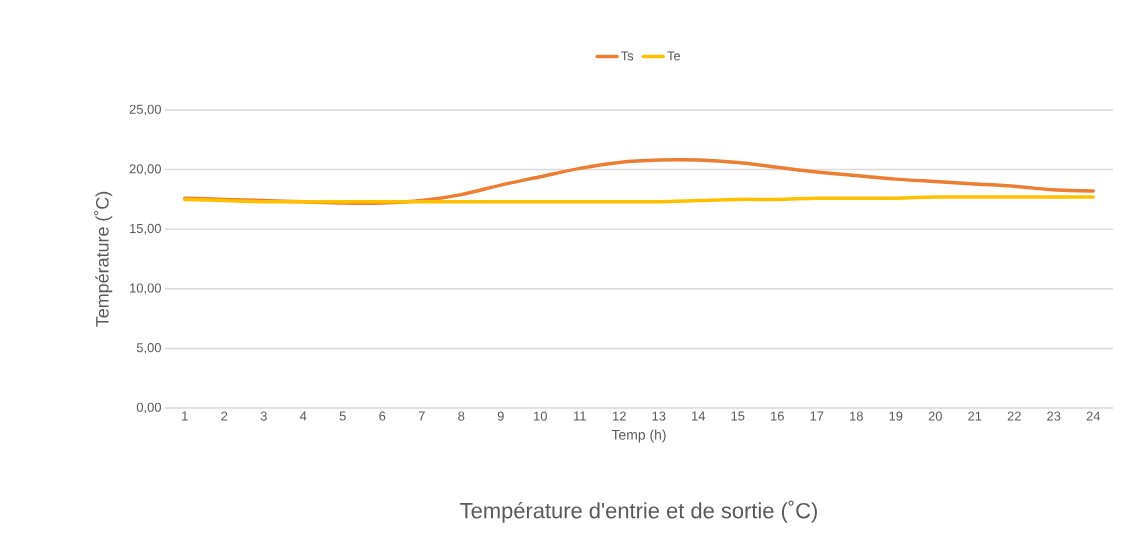  I want to click on x-tick-label: 13, so click(659, 416).